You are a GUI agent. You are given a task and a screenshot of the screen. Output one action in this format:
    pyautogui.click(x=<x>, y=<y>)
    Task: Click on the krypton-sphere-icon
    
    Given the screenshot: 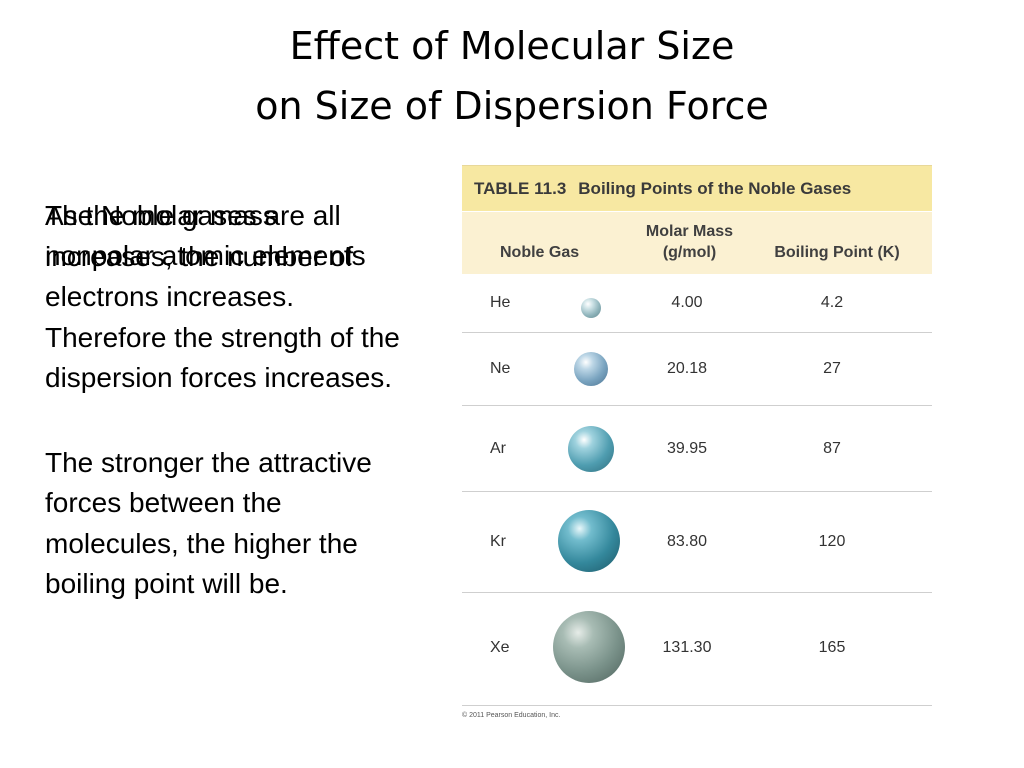 What is the action you would take?
    pyautogui.click(x=589, y=541)
    